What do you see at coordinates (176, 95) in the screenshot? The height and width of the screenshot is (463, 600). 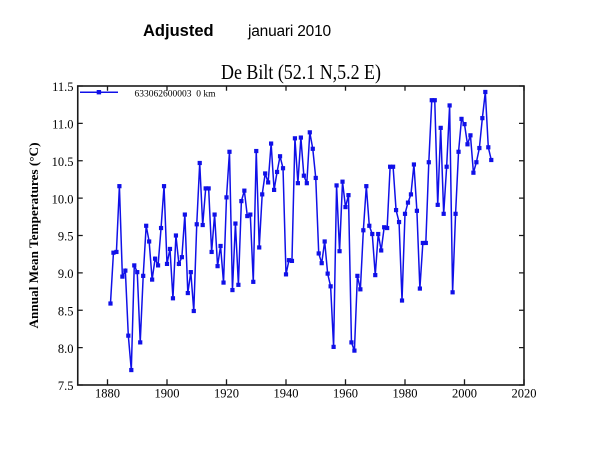 I see `svg-text: 633062600003 0 km` at bounding box center [176, 95].